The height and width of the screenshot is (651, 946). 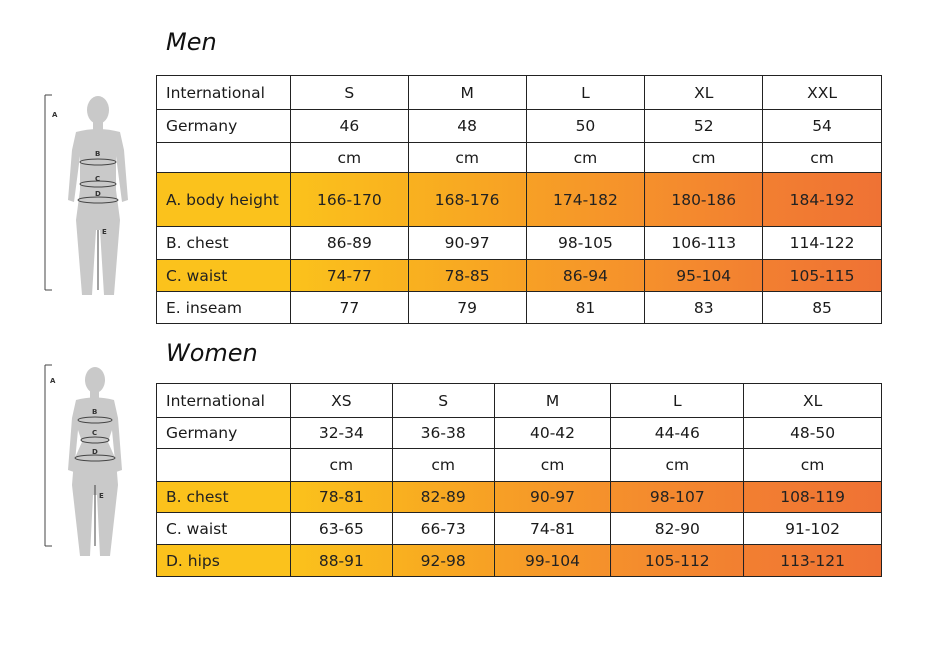 What do you see at coordinates (223, 157) in the screenshot?
I see `men-row-label` at bounding box center [223, 157].